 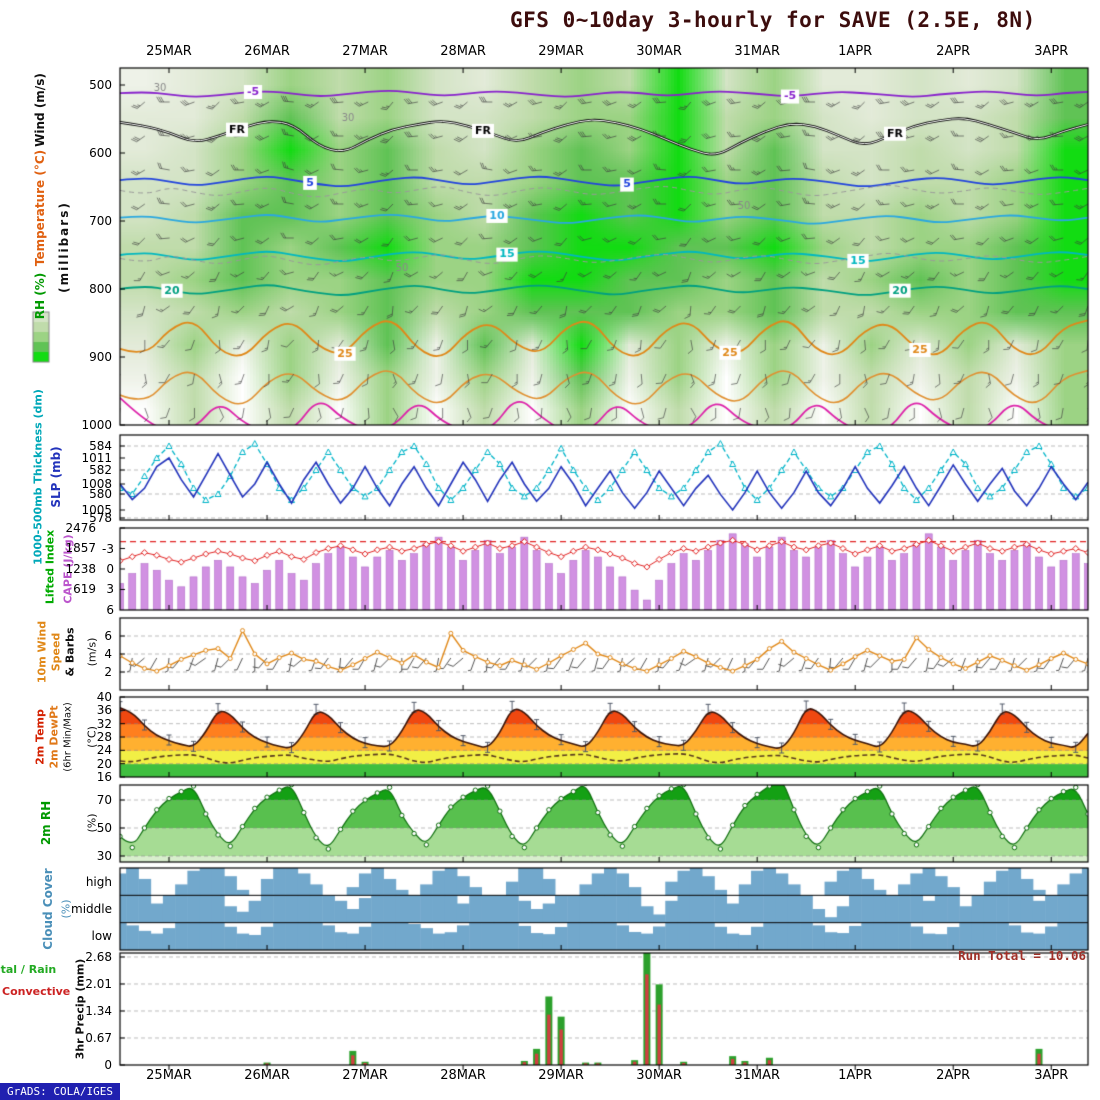 What do you see at coordinates (100, 518) in the screenshot?
I see `thickness-tick: 578` at bounding box center [100, 518].